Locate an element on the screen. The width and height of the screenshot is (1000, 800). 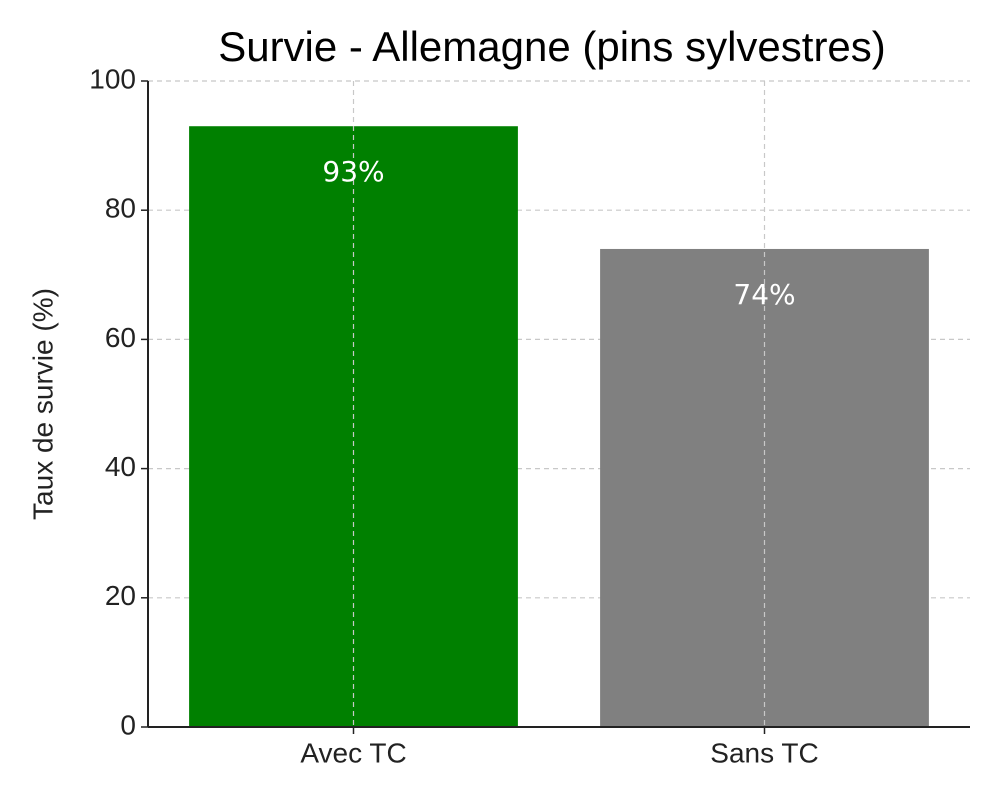
y-axis-label: Taux de survie (%) is located at coordinates (42, 404).